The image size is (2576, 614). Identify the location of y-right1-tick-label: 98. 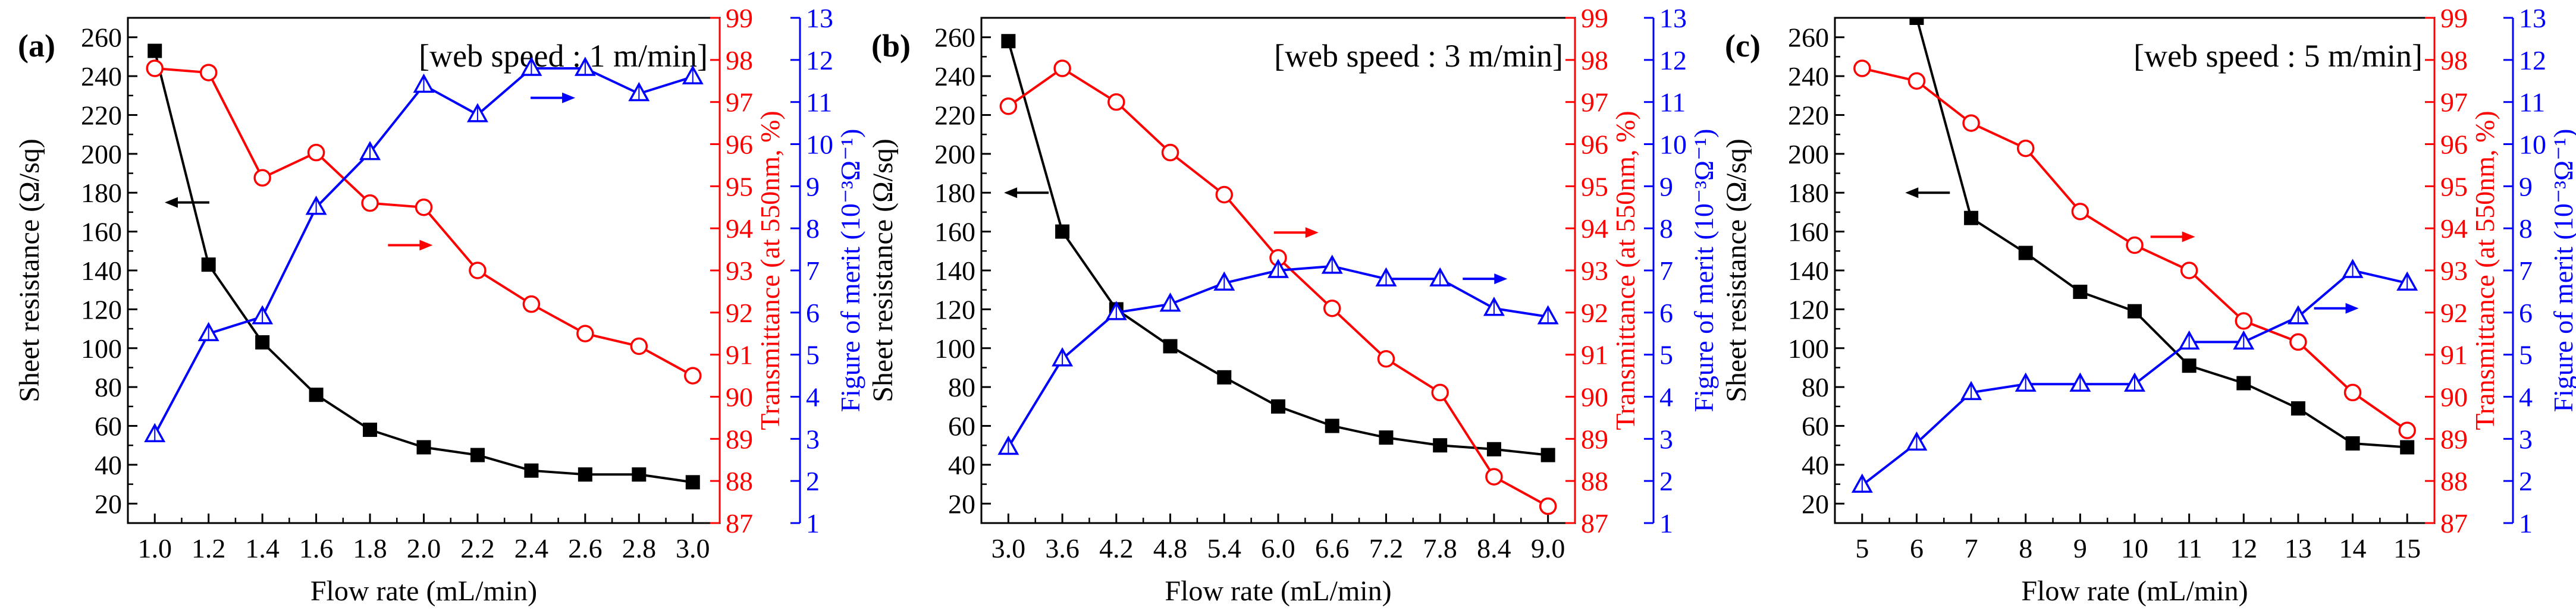
(739, 60).